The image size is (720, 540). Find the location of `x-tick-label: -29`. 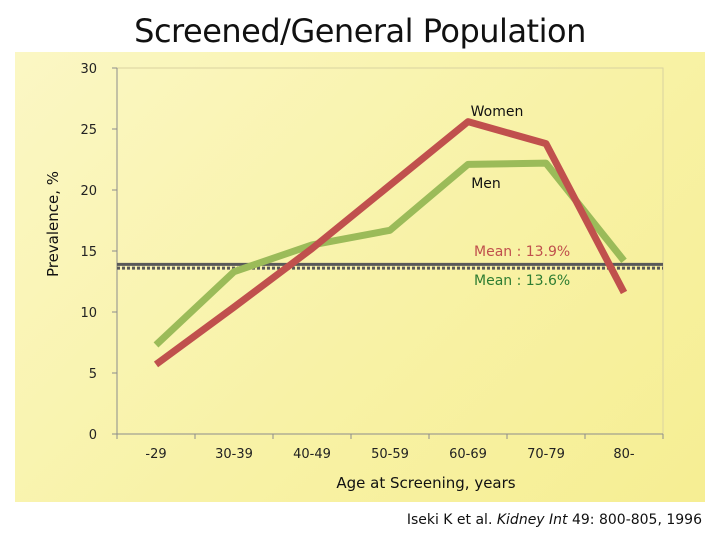

x-tick-label: -29 is located at coordinates (155, 454).